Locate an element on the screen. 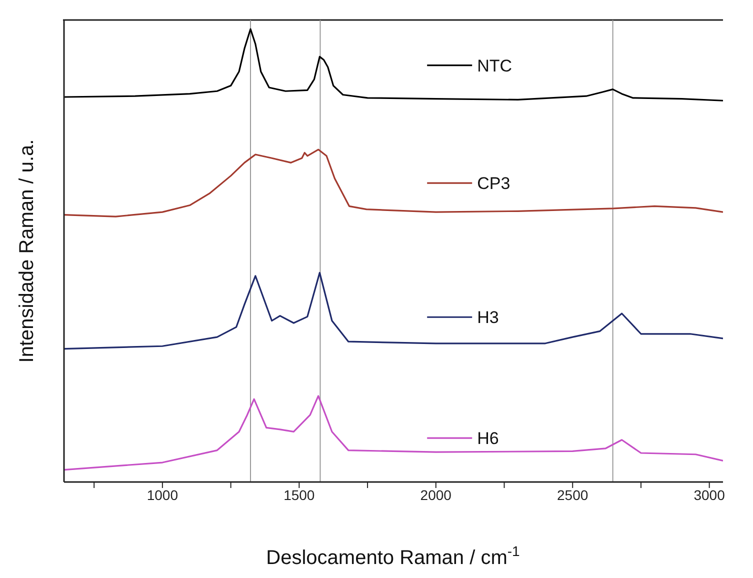 The image size is (753, 578). x-axis-title: Deslocamento Raman / cm$^{-1}$ is located at coordinates (393, 556).